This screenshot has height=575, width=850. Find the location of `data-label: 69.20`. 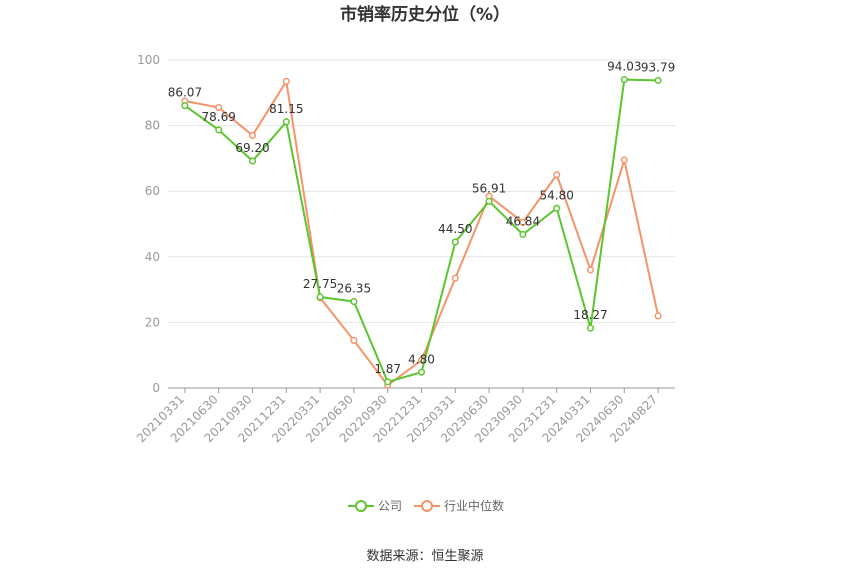

data-label: 69.20 is located at coordinates (252, 148).